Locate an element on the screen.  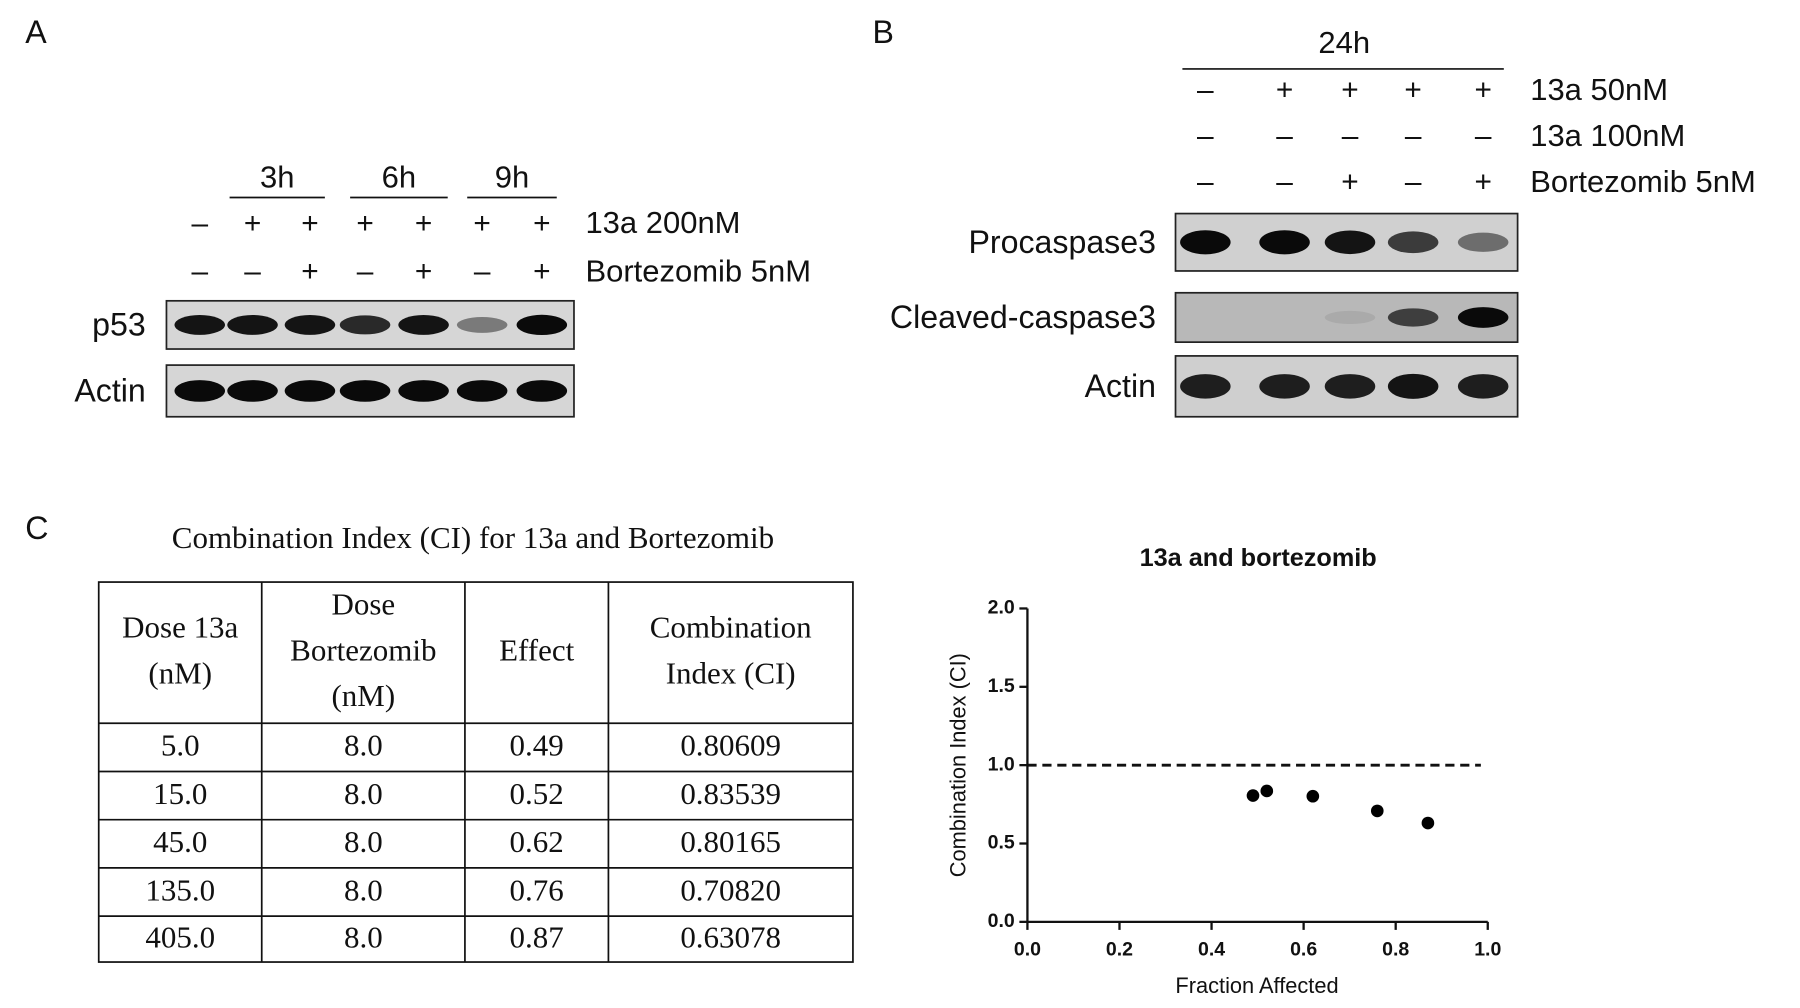
y-tick-label: 2.0 is located at coordinates (1001, 608).